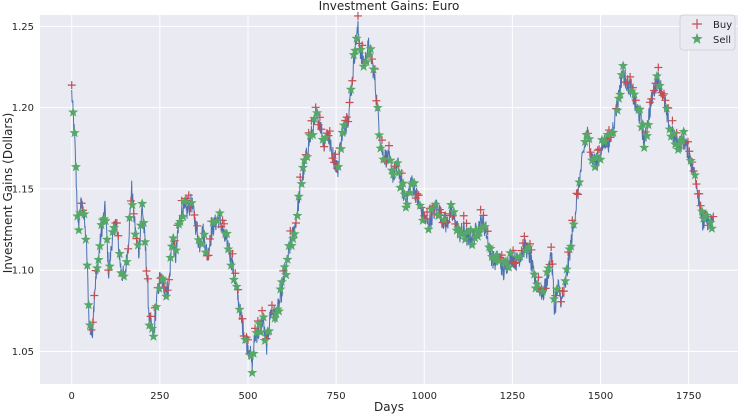  Describe the element at coordinates (697, 24) in the screenshot. I see `legend-buy-marker` at that location.